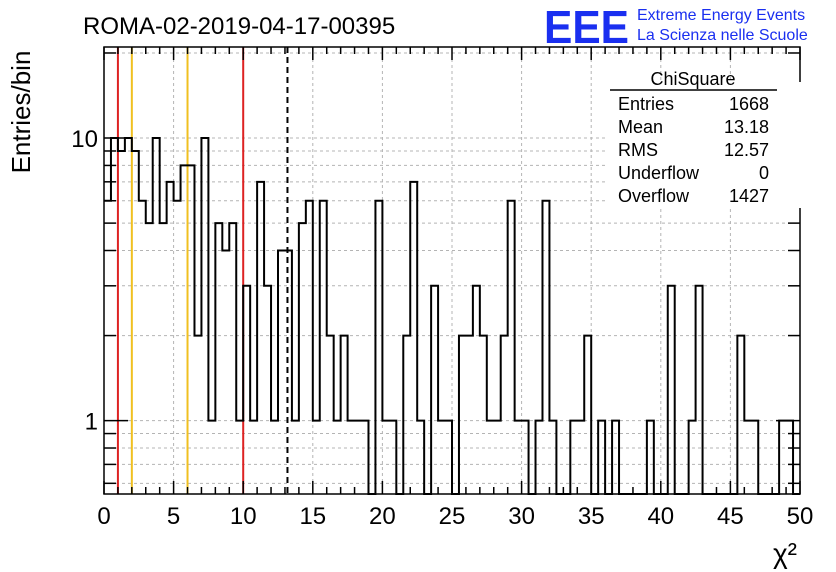  What do you see at coordinates (382, 516) in the screenshot?
I see `x-tick-label: 20` at bounding box center [382, 516].